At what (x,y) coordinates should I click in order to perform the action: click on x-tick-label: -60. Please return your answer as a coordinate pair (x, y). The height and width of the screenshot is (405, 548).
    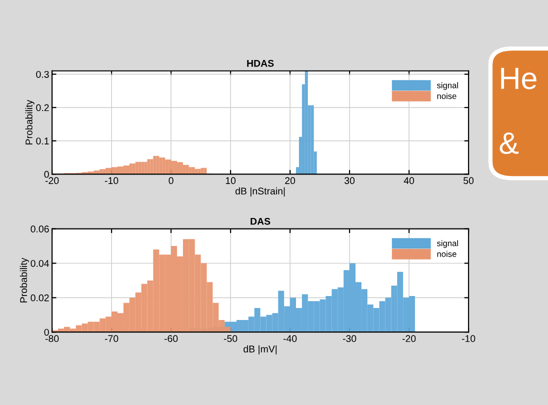
    Looking at the image, I should click on (171, 338).